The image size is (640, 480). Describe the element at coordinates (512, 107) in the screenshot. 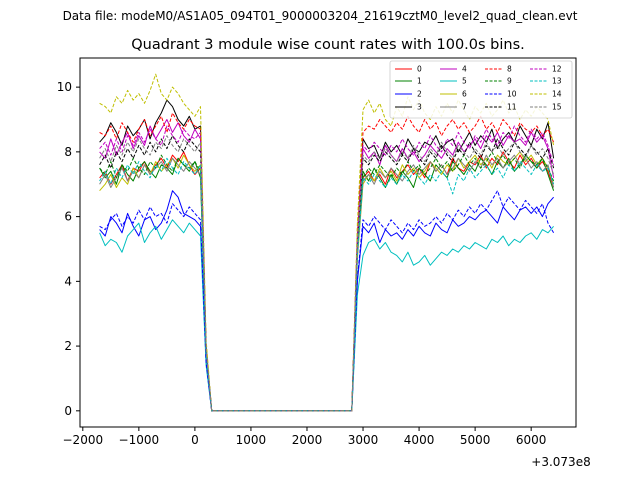

I see `legend-label-11: 11` at that location.